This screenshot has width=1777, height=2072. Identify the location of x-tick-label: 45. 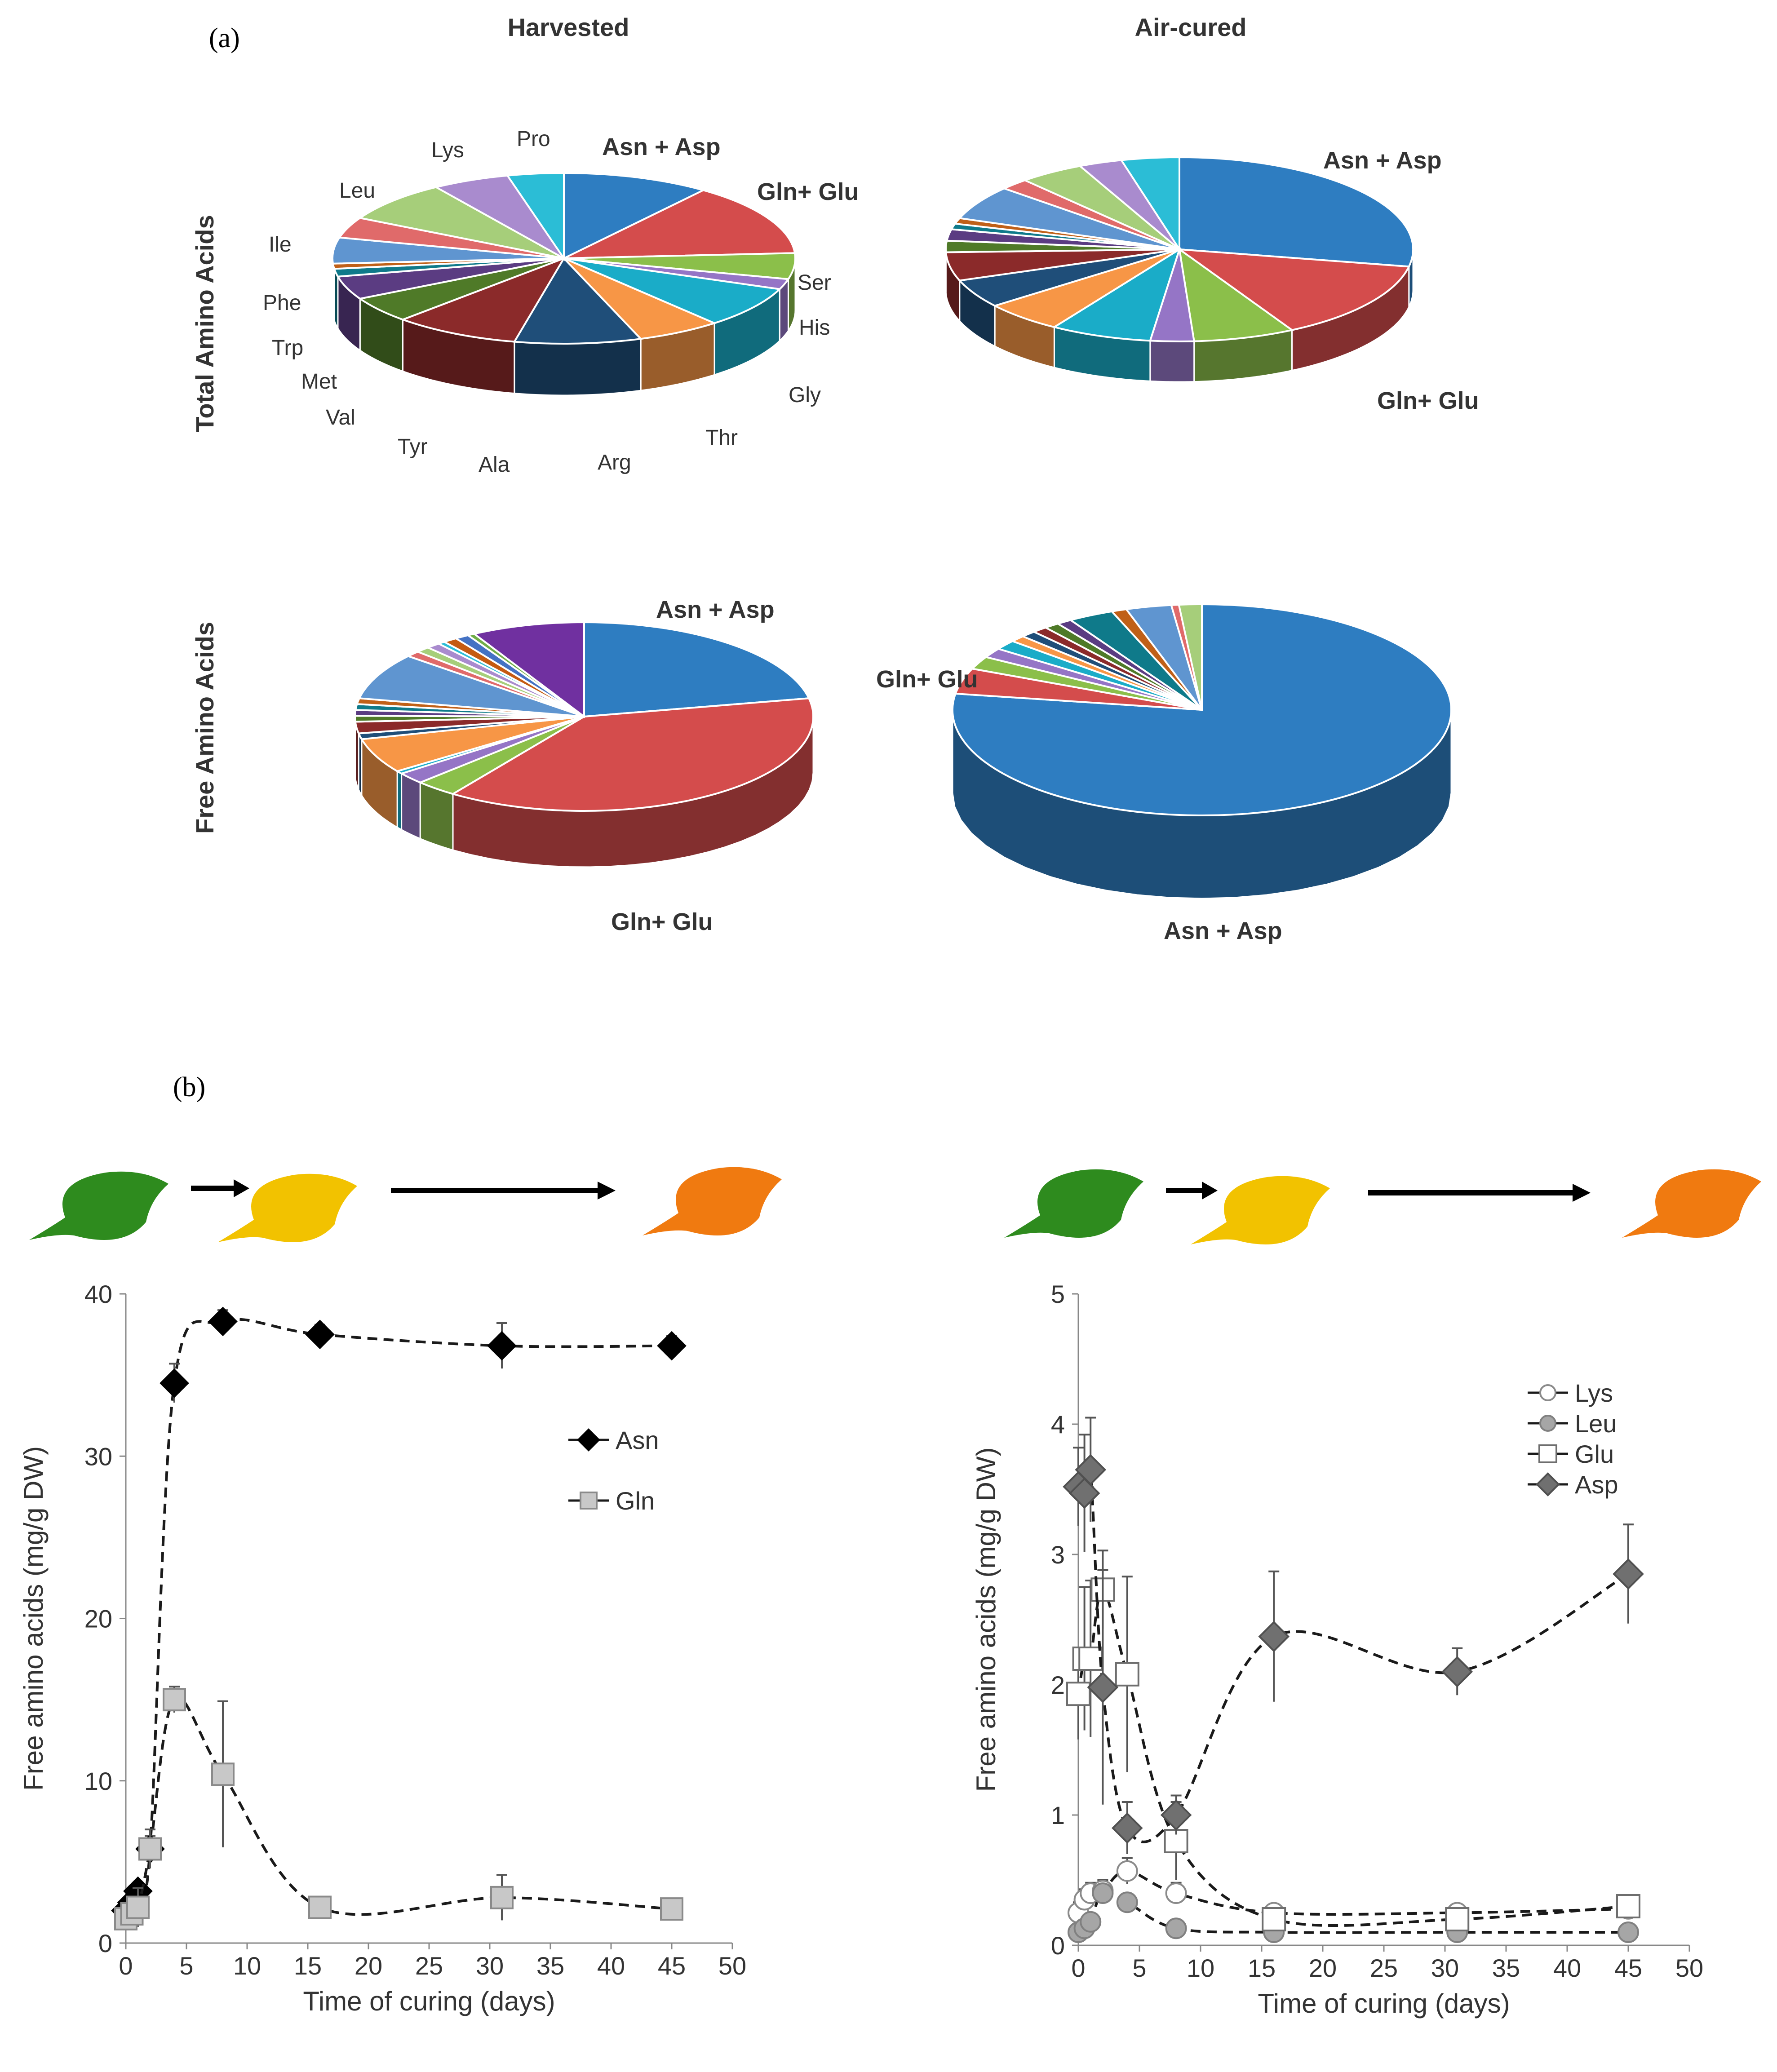
(1628, 1968).